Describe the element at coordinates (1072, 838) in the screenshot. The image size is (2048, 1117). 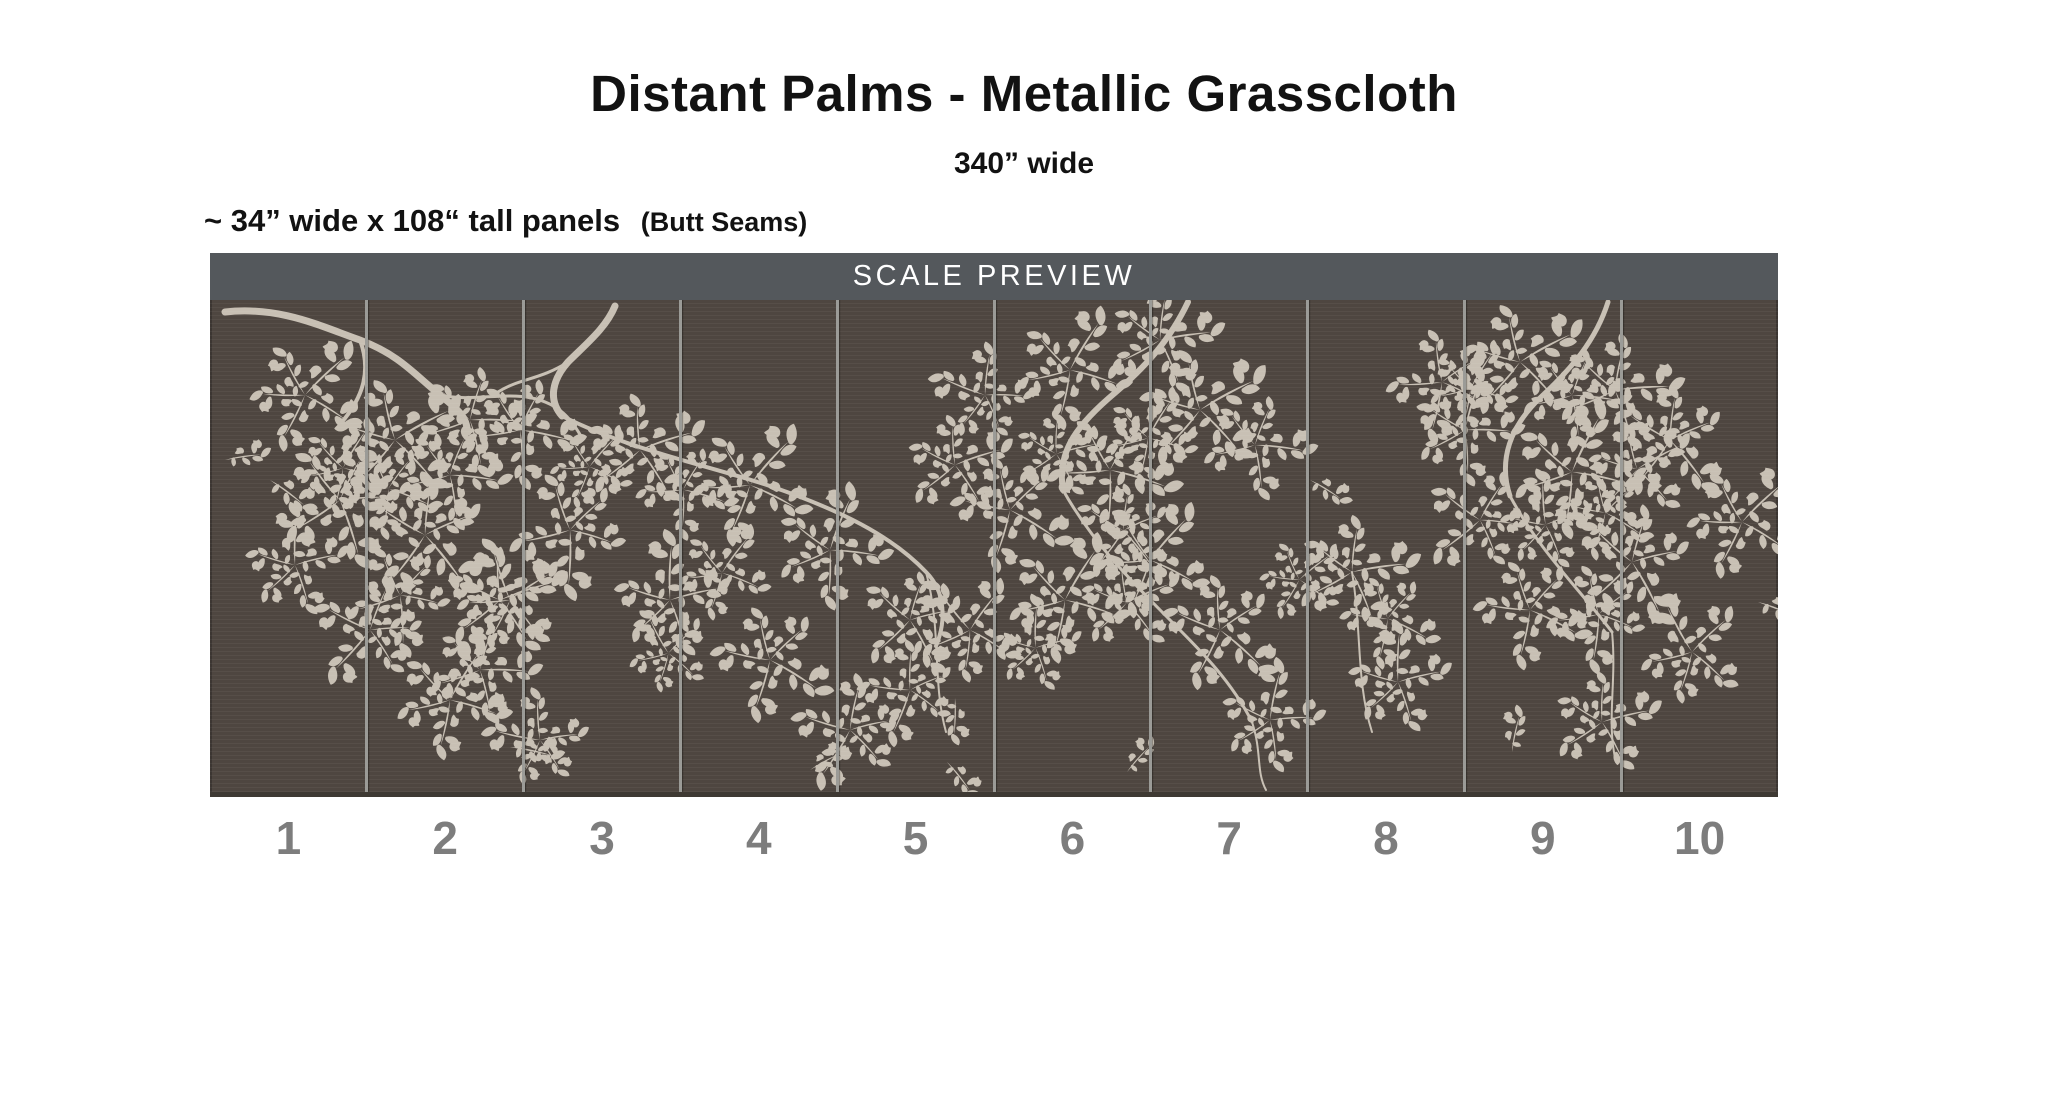
I see `panel-number: 6` at that location.